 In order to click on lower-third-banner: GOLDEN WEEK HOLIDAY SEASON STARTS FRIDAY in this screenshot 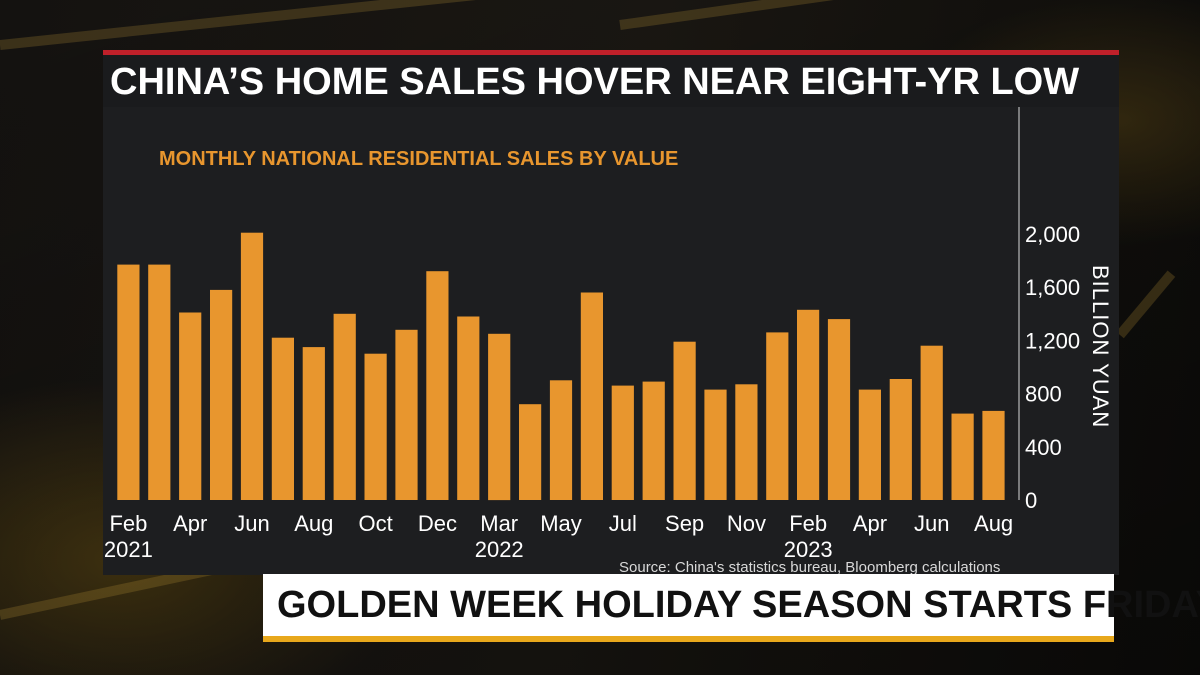, I will do `click(731, 608)`.